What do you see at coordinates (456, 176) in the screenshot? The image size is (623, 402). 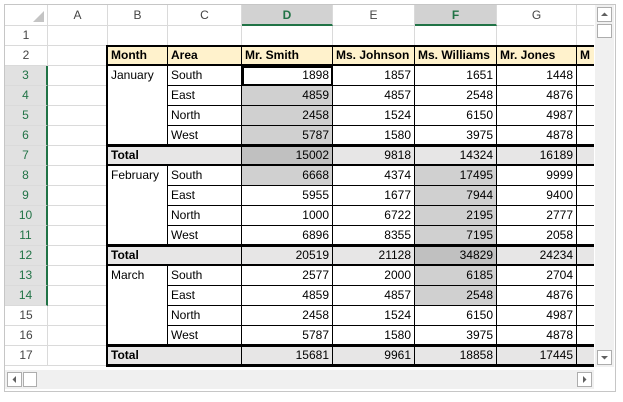 I see `value-cell: 17495` at bounding box center [456, 176].